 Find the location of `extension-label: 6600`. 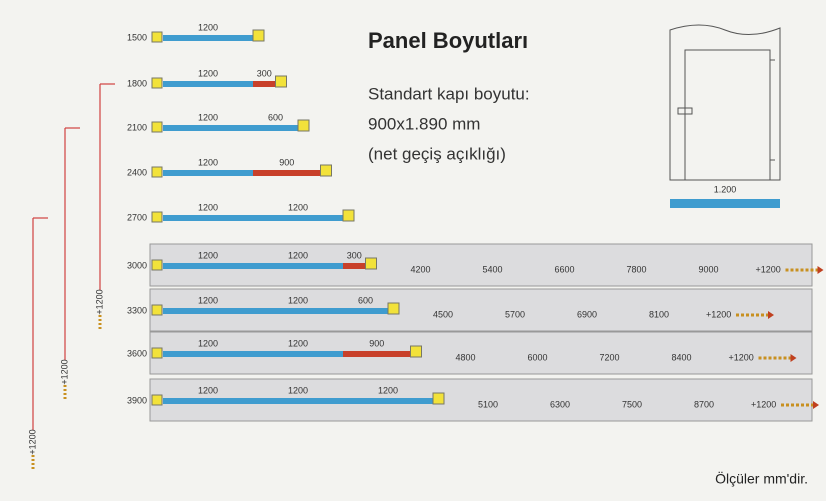

extension-label: 6600 is located at coordinates (564, 269).